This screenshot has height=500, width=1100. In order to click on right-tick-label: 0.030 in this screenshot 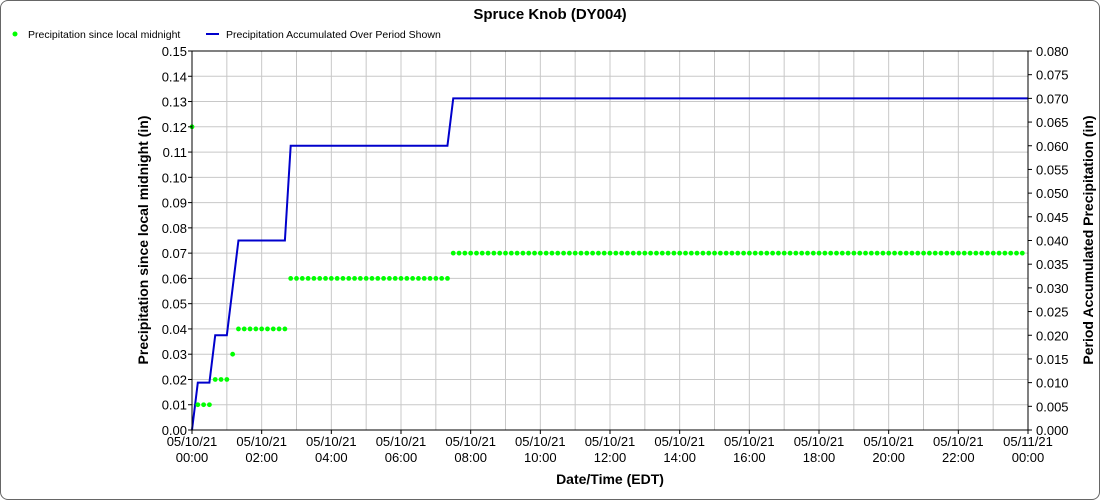, I will do `click(1052, 288)`.